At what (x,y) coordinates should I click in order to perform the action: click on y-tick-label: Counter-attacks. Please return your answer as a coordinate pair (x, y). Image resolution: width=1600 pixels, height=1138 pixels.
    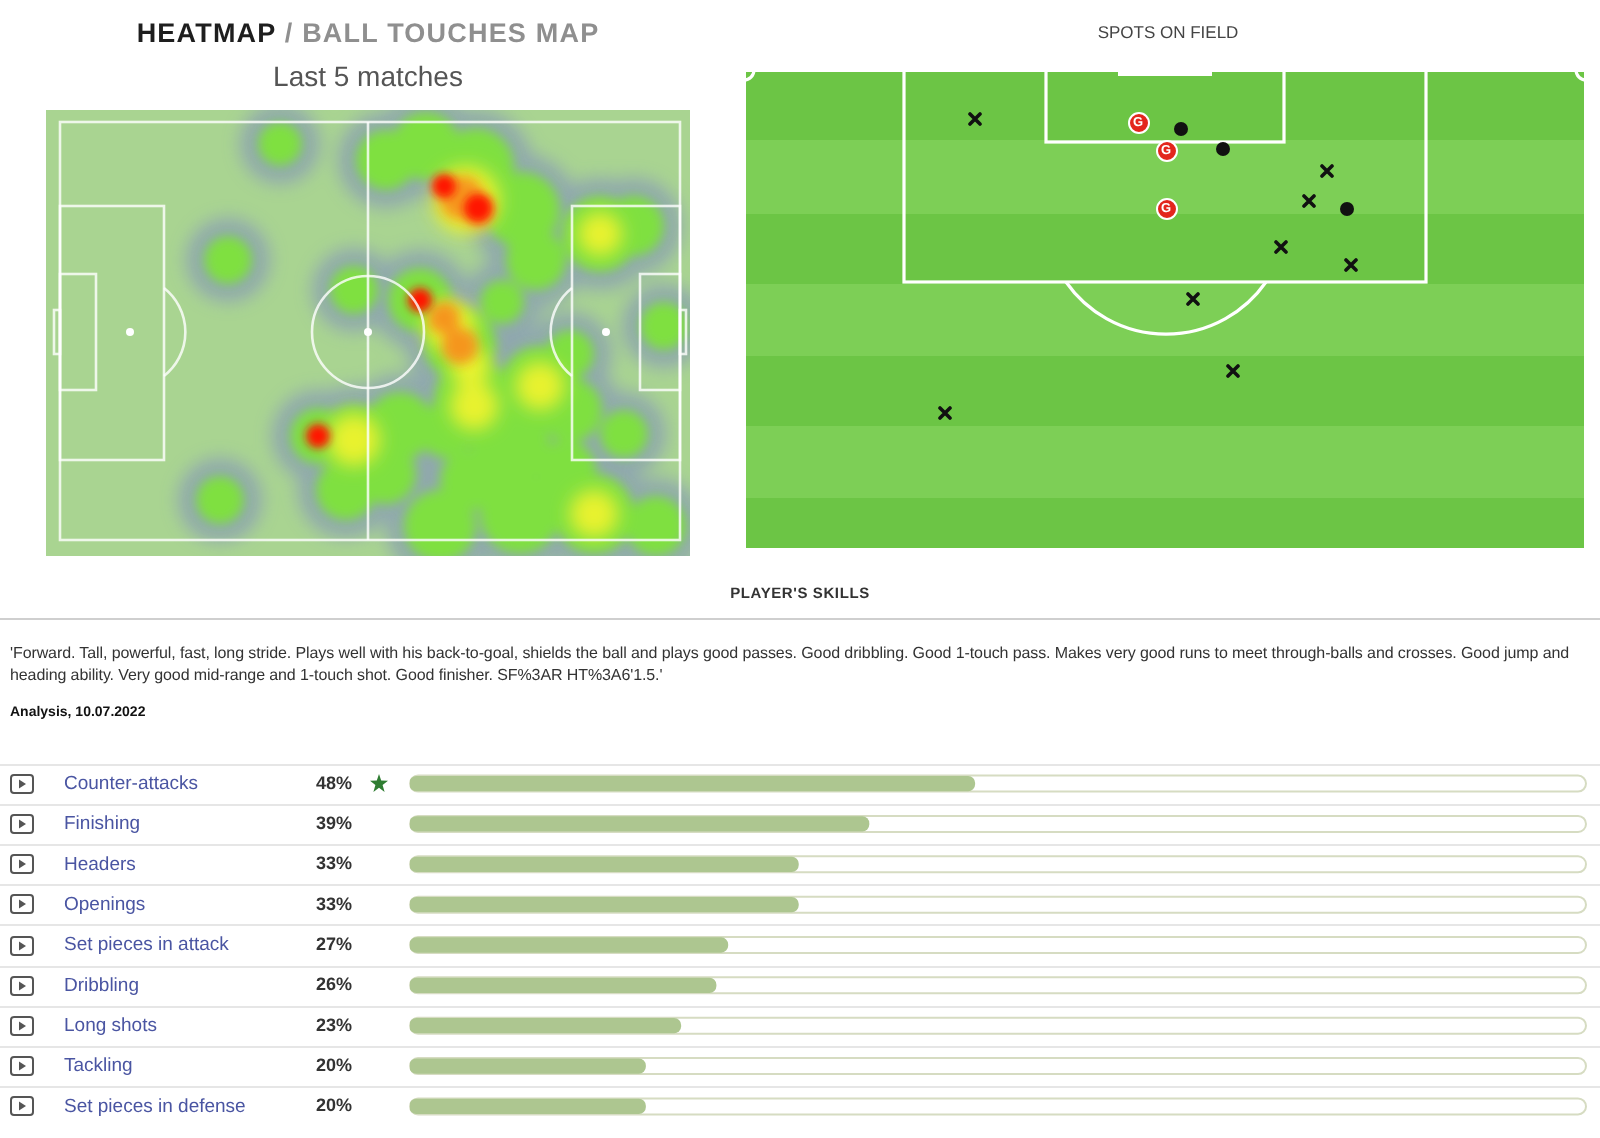
    Looking at the image, I should click on (131, 783).